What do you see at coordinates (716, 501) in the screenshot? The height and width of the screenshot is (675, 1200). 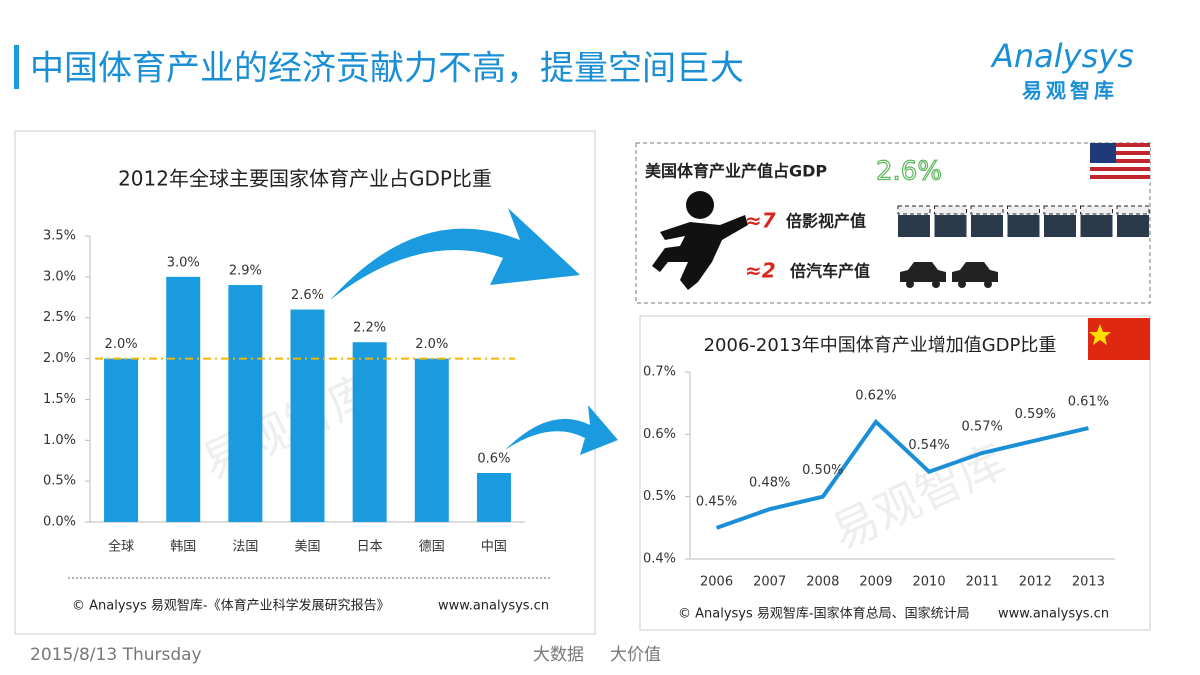 I see `value-label: 0.45%` at bounding box center [716, 501].